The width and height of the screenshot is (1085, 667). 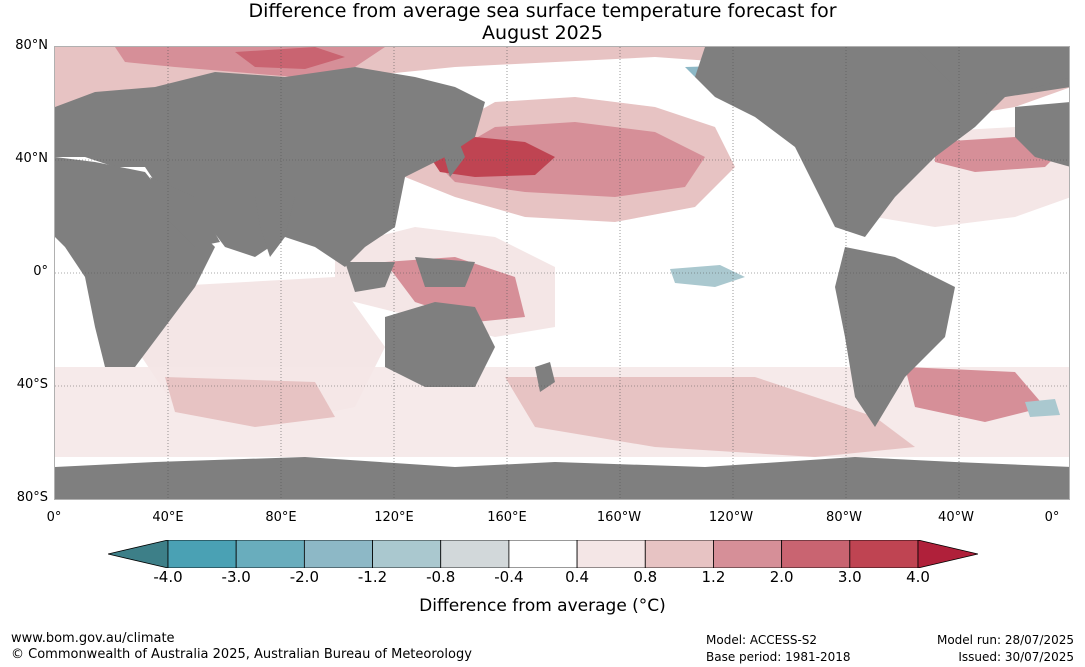 I want to click on colorbar-tick-label: -2.0, so click(x=304, y=577).